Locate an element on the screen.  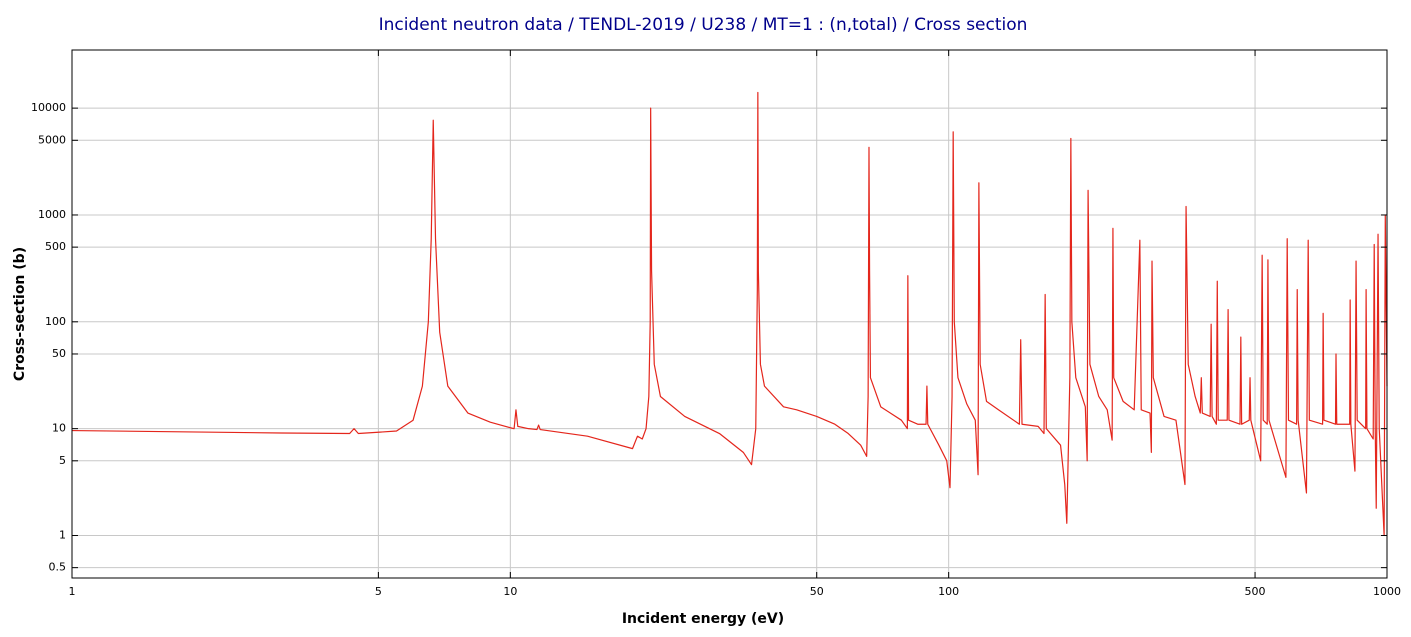
x-tick-label: 500 is located at coordinates (1255, 591).